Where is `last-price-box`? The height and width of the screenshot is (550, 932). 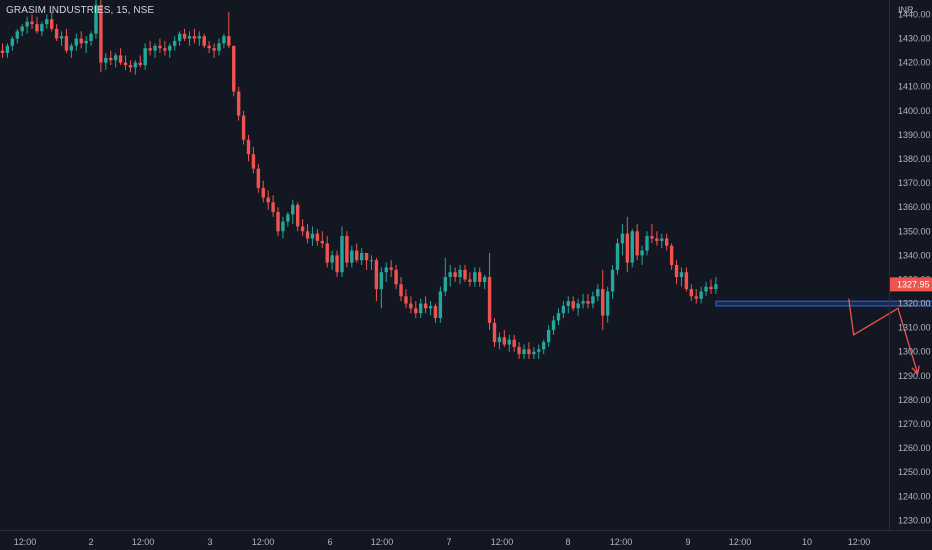 last-price-box is located at coordinates (911, 284).